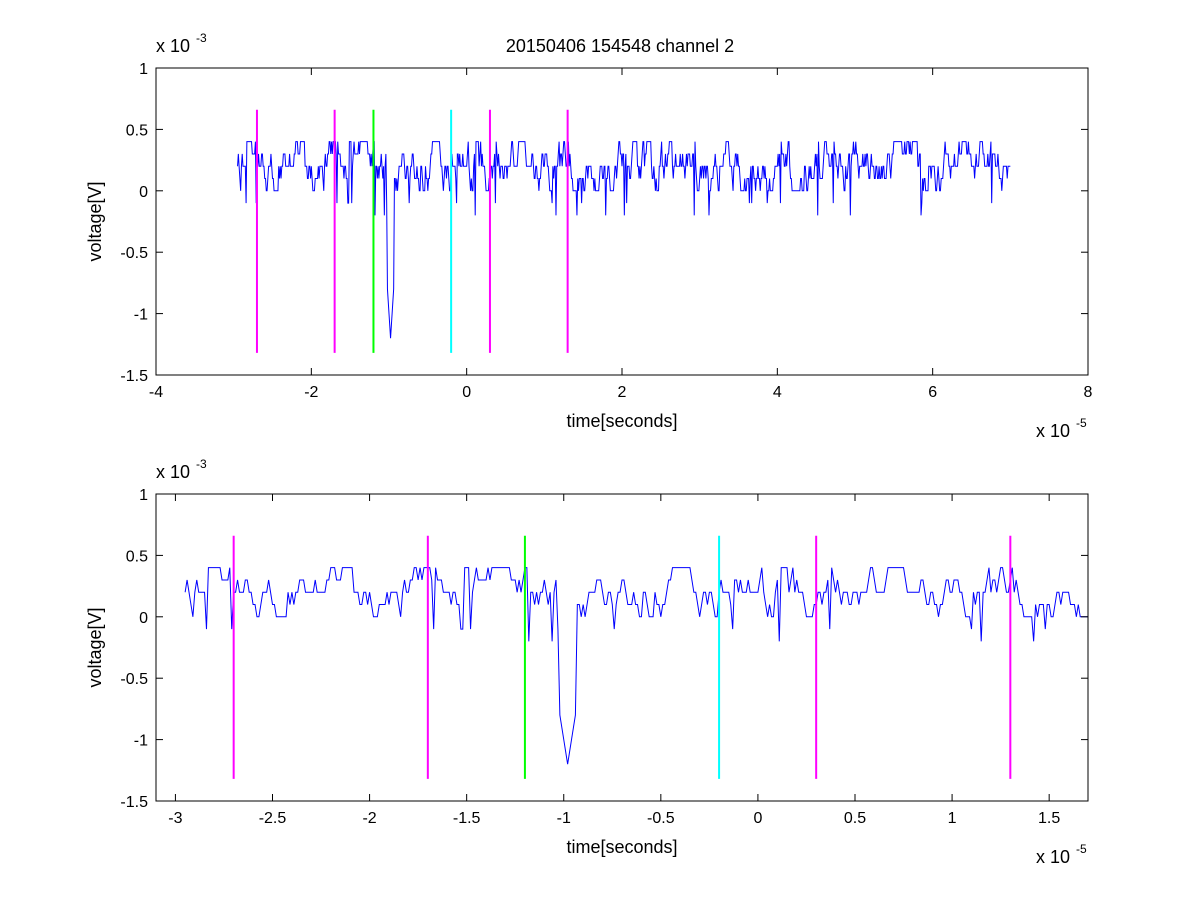 The width and height of the screenshot is (1200, 900). Describe the element at coordinates (467, 818) in the screenshot. I see `bottom-xtick-label: -1.5` at that location.